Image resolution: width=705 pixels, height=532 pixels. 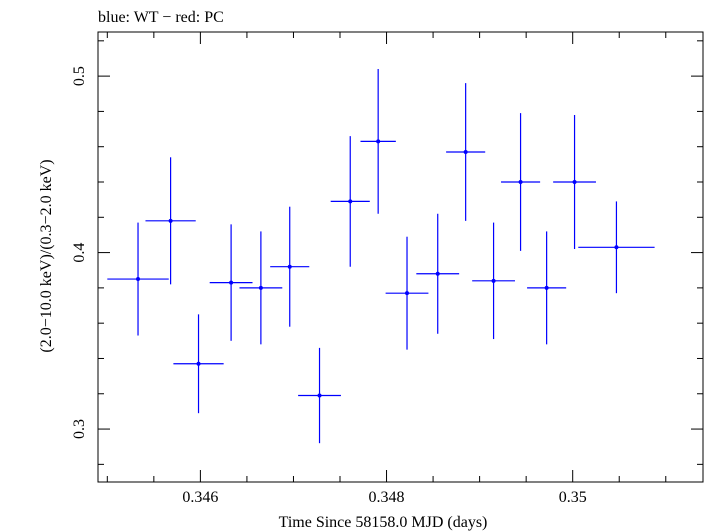 What do you see at coordinates (79, 429) in the screenshot?
I see `y-tick-label: 0.3` at bounding box center [79, 429].